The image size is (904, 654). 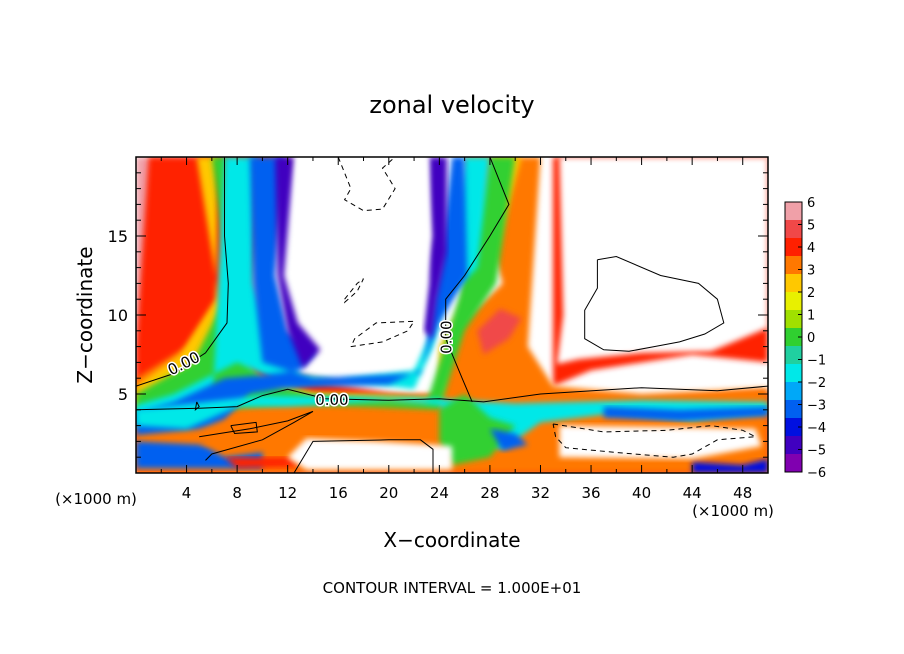 What do you see at coordinates (811, 338) in the screenshot?
I see `colorbar-tick-label: 0` at bounding box center [811, 338].